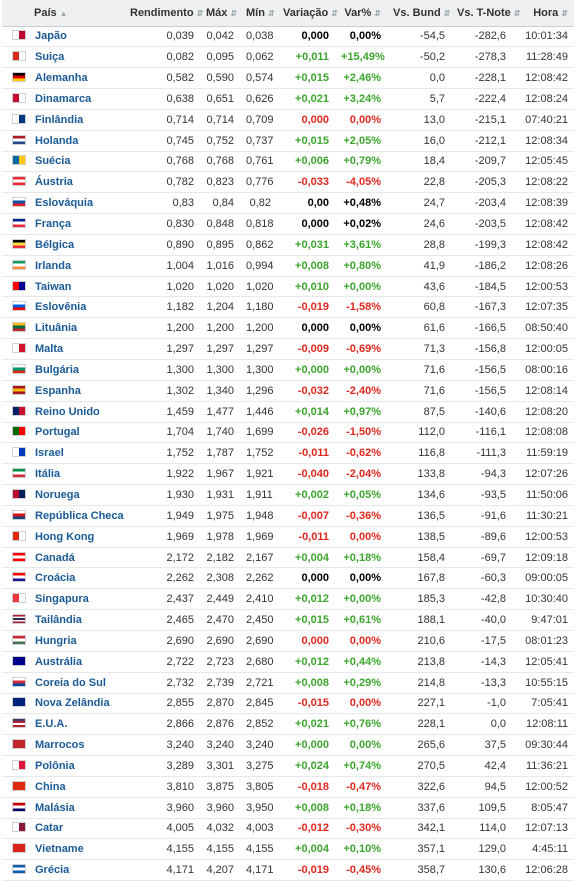  Describe the element at coordinates (60, 745) in the screenshot. I see `country-link: Marrocos` at that location.